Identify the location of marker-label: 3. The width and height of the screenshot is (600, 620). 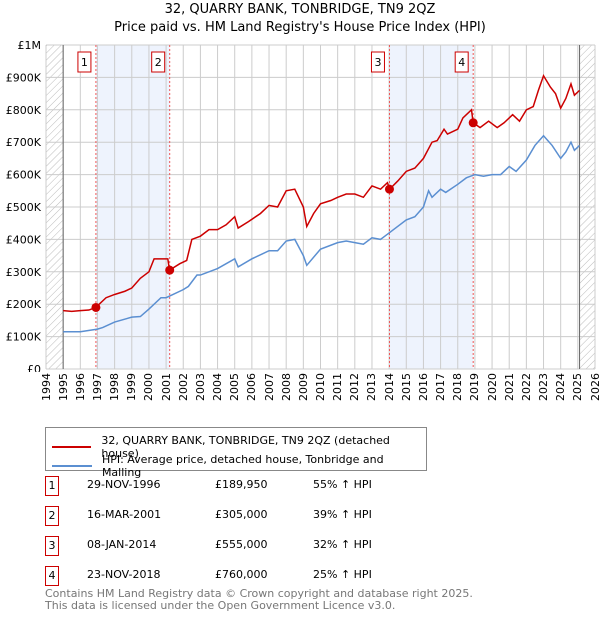
(377, 62).